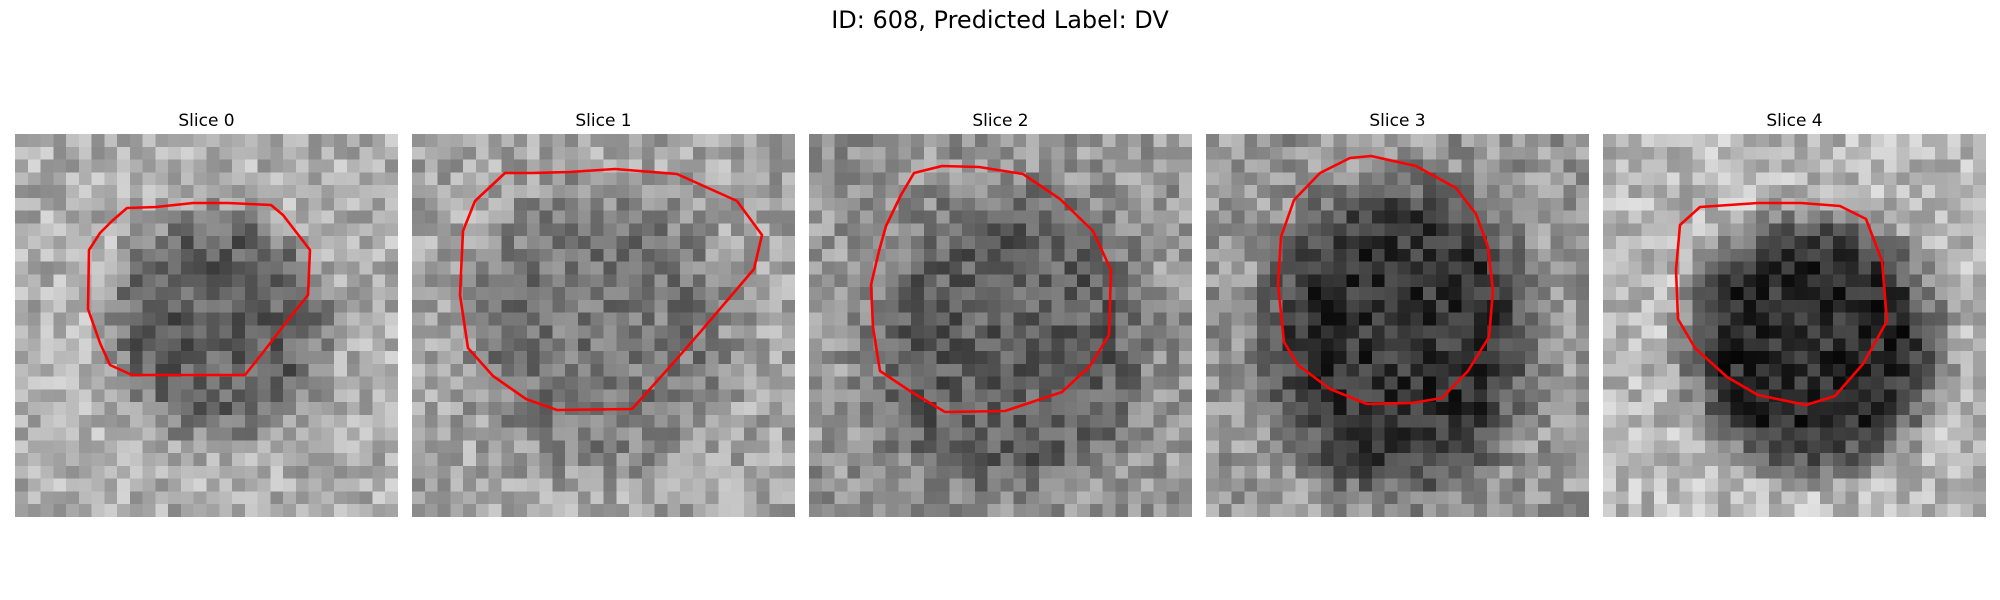 This screenshot has height=600, width=2000. Describe the element at coordinates (1000, 20) in the screenshot. I see `figure-title: ID: 608, Predicted Label: DV` at that location.